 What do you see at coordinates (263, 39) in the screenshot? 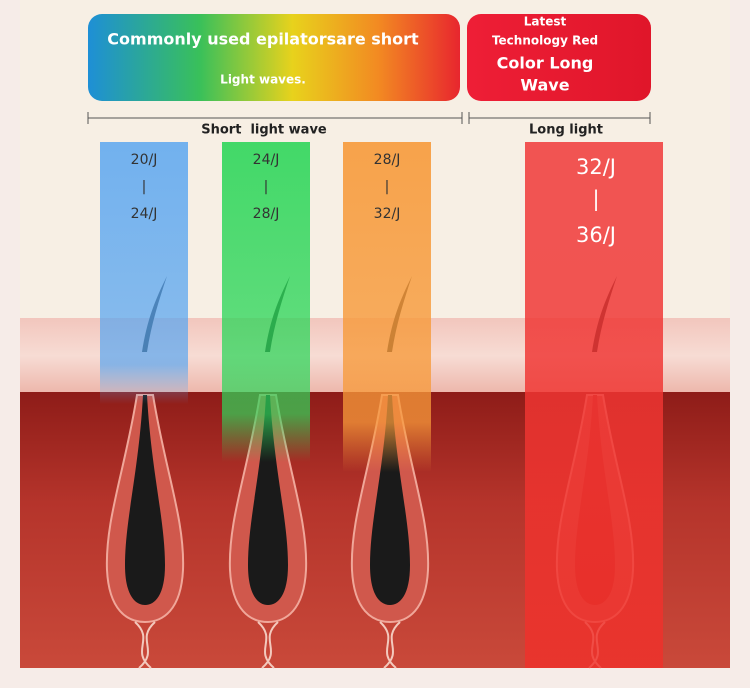
I see `banner-title: Commonly used epilatorsare short` at bounding box center [263, 39].